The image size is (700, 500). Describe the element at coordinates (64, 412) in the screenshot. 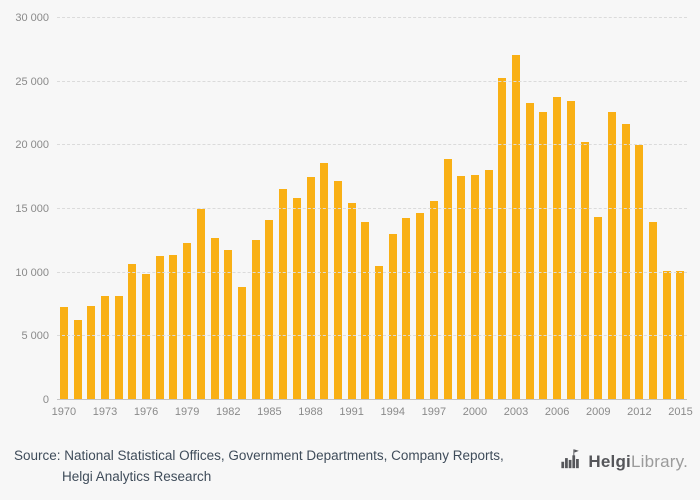

I see `x-axis-tick-label: 1970` at that location.